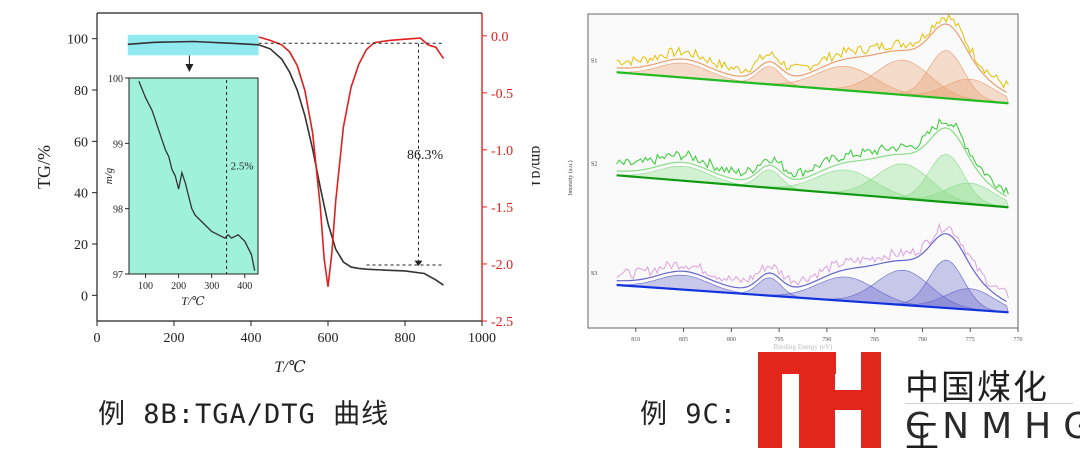 The image size is (1080, 458). I want to click on inset-y-label: m/g, so click(109, 175).